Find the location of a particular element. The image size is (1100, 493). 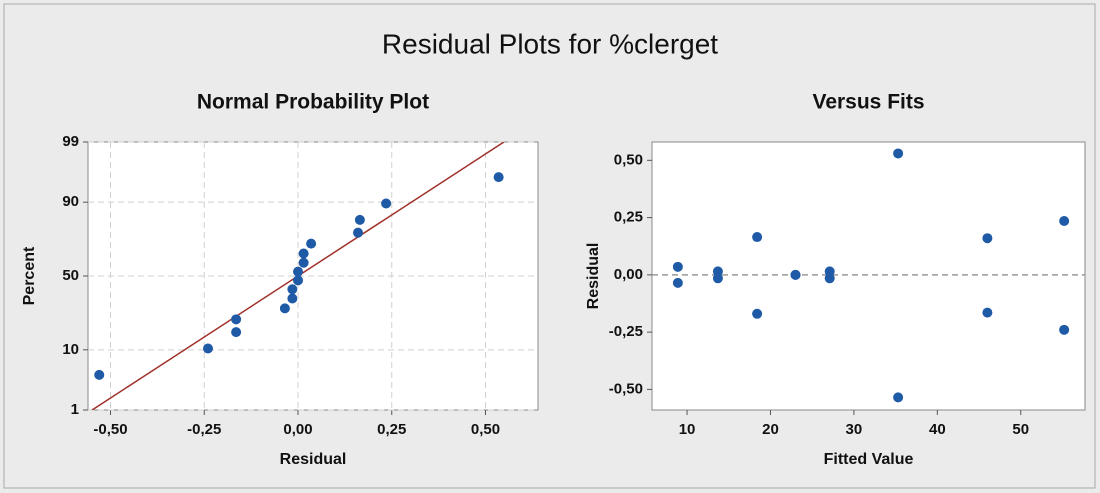

y-tick-label: 0,25 is located at coordinates (628, 217).